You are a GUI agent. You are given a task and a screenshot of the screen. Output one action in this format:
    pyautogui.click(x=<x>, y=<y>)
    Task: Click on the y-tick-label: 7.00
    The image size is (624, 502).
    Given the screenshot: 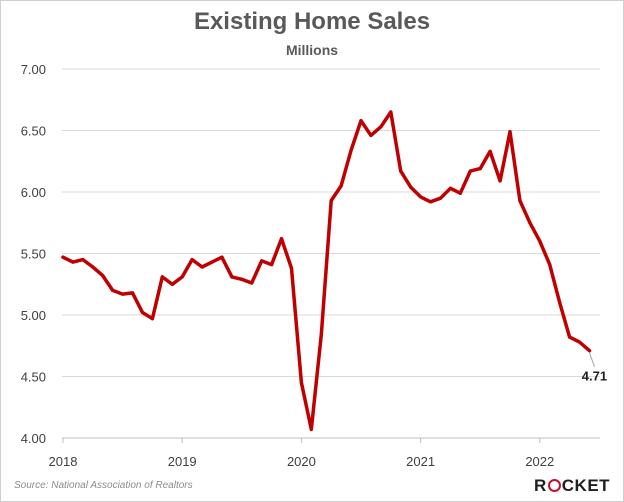 What is the action you would take?
    pyautogui.click(x=33, y=69)
    